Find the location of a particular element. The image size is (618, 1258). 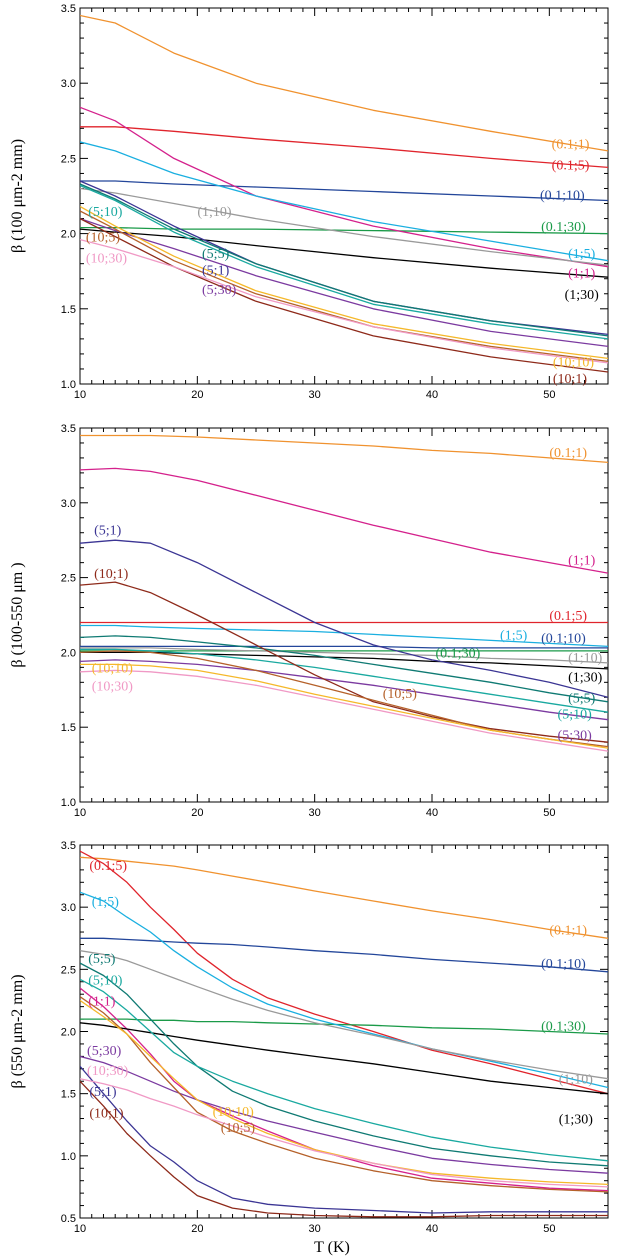

curve-label: (5;10) is located at coordinates (105, 212).